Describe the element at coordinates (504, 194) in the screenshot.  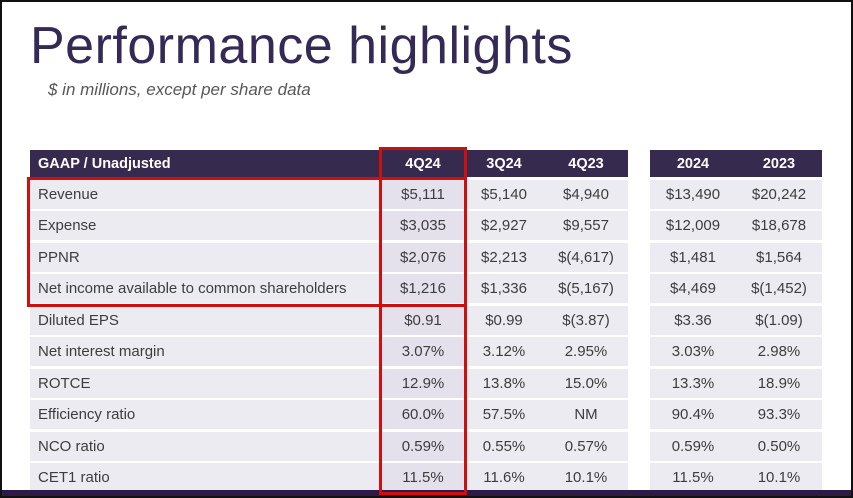
I see `cell-3q24: $5,140` at that location.